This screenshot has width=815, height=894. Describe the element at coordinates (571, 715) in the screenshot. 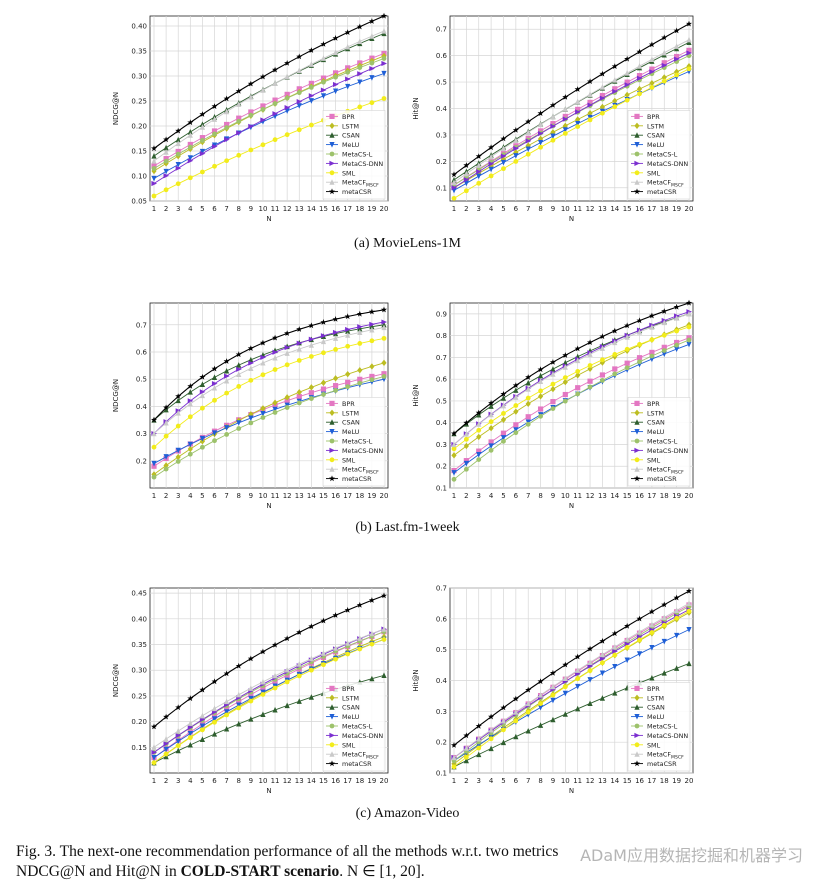

I see `series-line` at that location.